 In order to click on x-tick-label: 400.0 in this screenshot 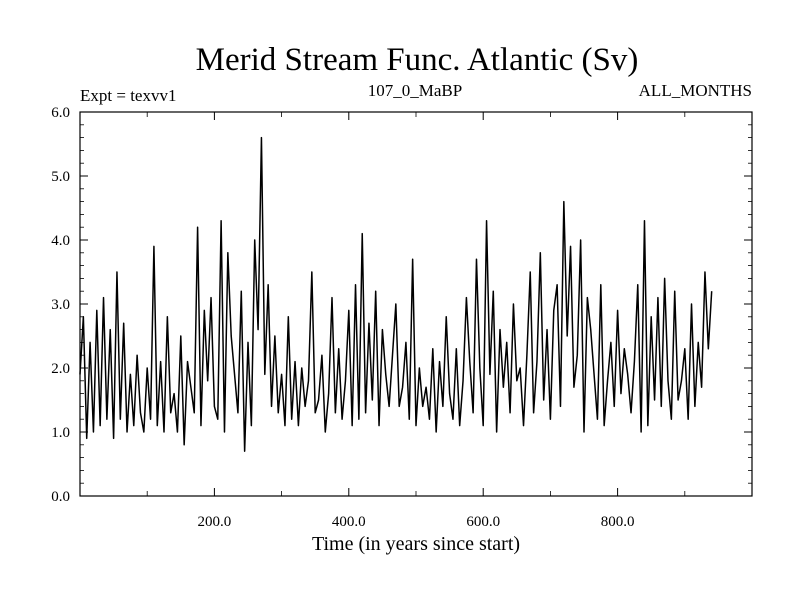, I will do `click(349, 522)`.